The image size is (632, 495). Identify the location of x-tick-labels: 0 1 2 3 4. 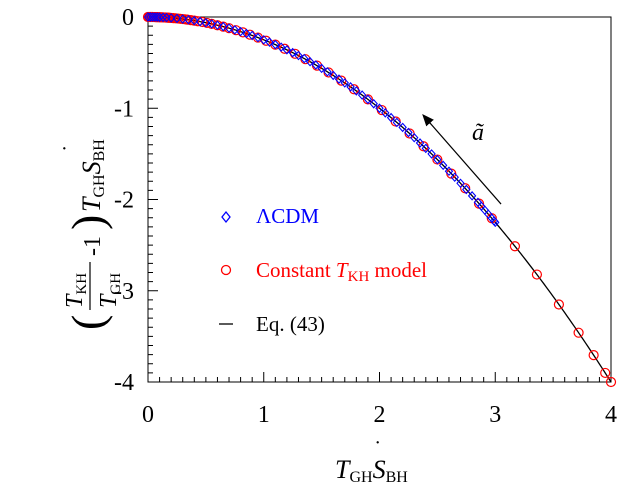
(379, 415).